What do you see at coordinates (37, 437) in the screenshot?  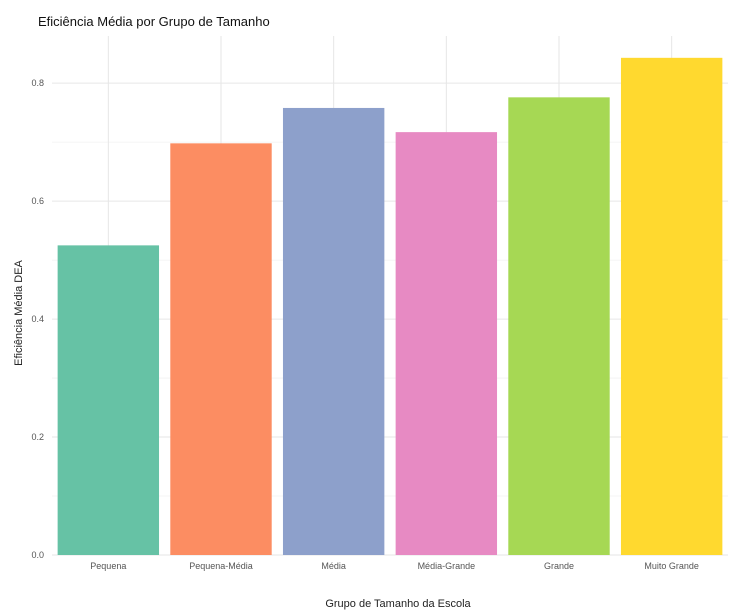 I see `y-tick-label: 0.2` at bounding box center [37, 437].